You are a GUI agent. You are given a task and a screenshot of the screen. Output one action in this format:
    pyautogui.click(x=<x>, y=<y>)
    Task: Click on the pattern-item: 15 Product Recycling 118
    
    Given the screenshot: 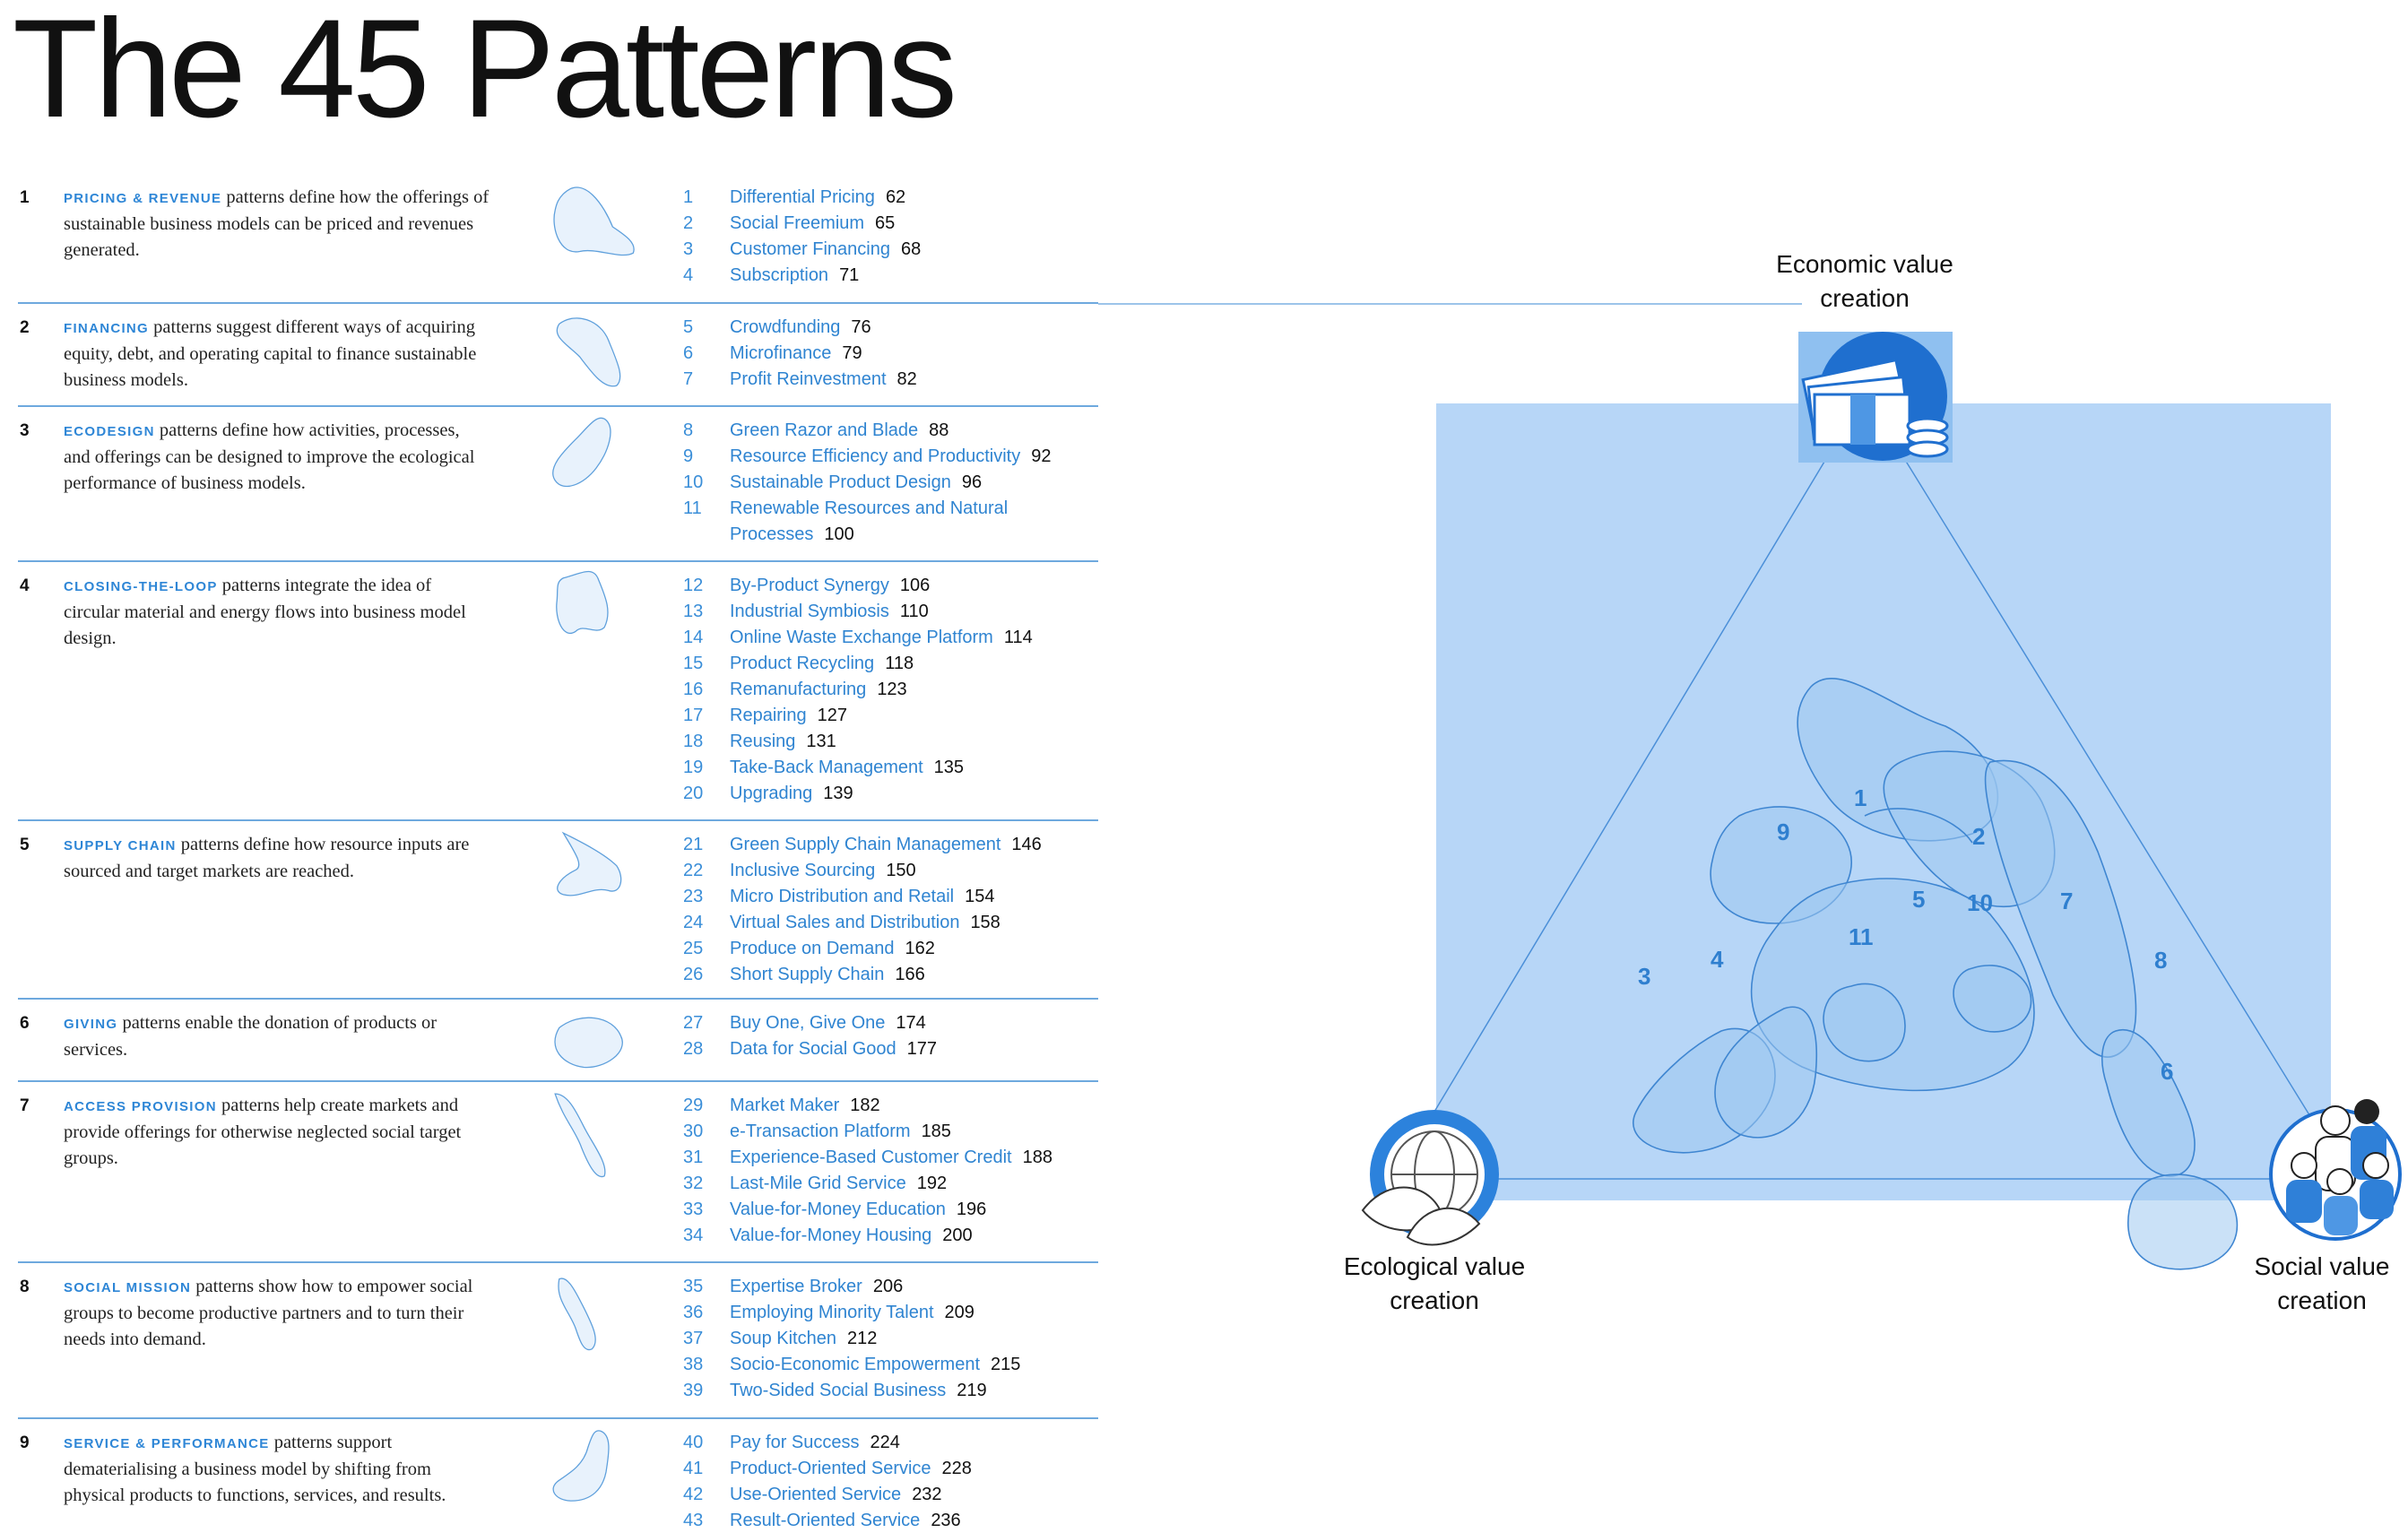 What is the action you would take?
    pyautogui.click(x=858, y=664)
    